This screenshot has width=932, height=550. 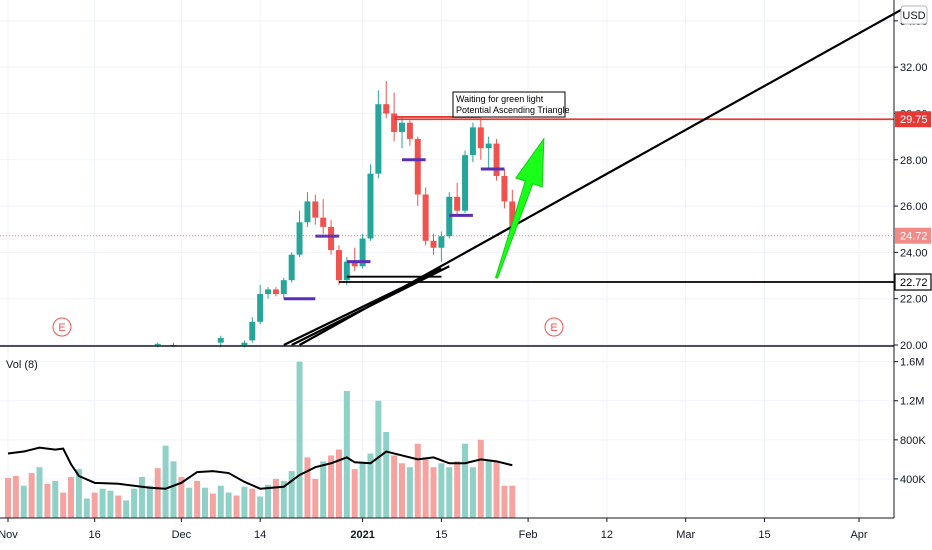 What do you see at coordinates (913, 480) in the screenshot?
I see `volume-tick-label: 400K` at bounding box center [913, 480].